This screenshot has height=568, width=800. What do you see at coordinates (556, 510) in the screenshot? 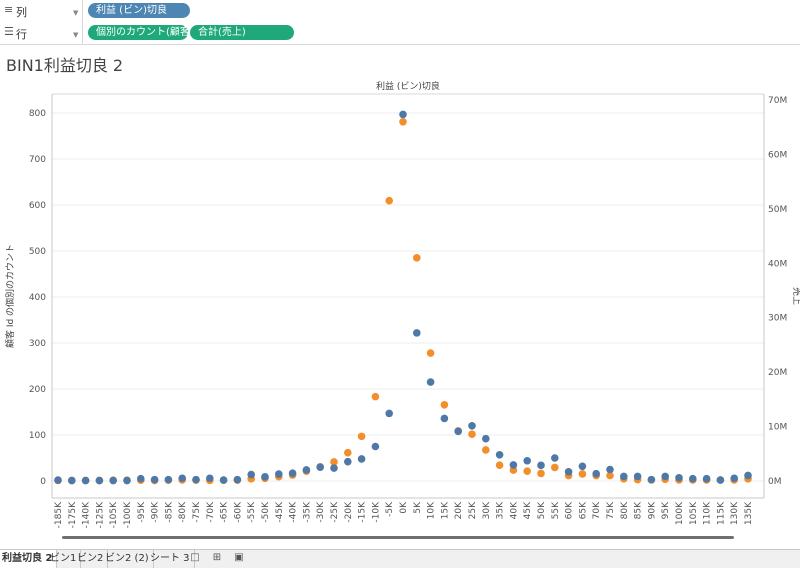
I see `x-tick-label: 55K` at bounding box center [556, 510].